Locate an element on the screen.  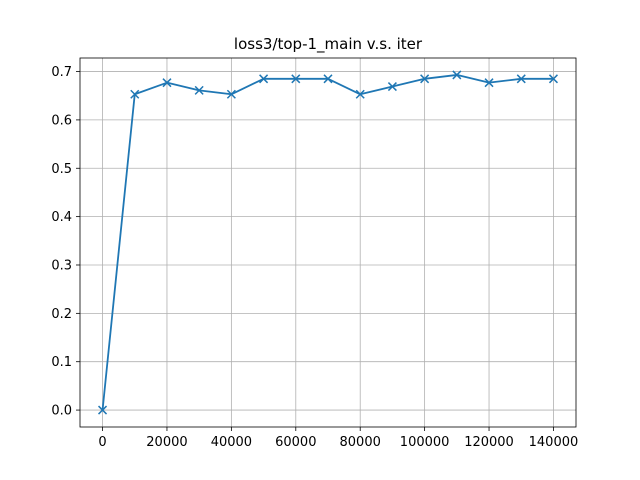
x-tick-label: 140000 is located at coordinates (554, 442).